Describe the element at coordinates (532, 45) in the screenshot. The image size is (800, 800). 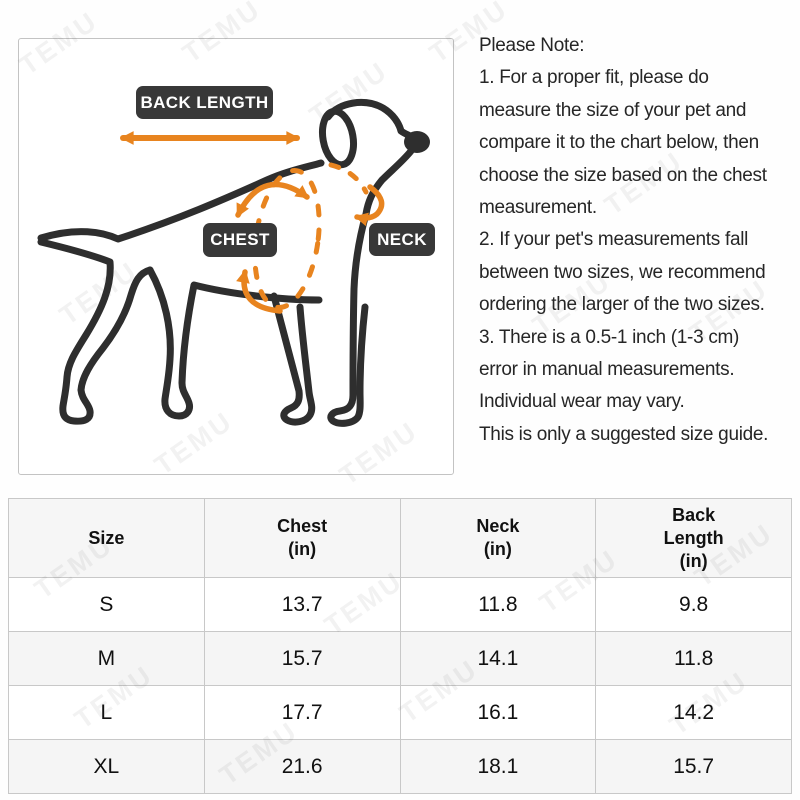
I see `notes-title: Please Note:` at that location.